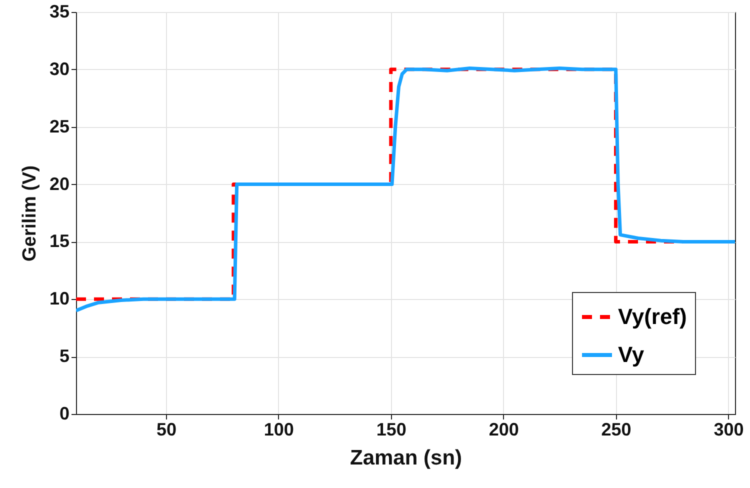 The image size is (750, 488). Describe the element at coordinates (391, 430) in the screenshot. I see `x-tick-label: 150` at that location.